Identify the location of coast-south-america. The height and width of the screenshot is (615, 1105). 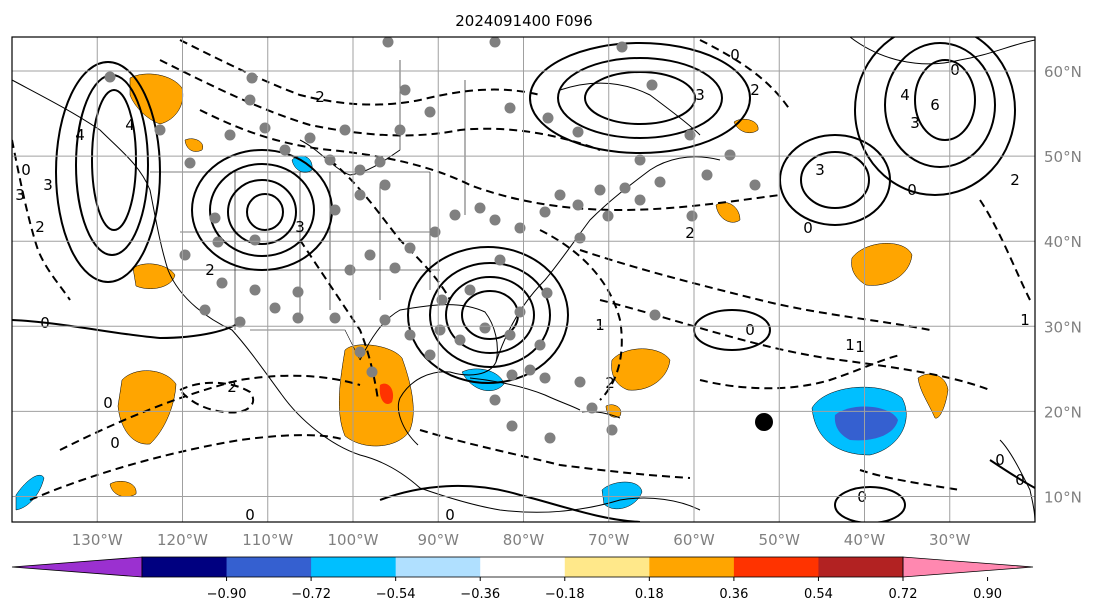
(560, 500).